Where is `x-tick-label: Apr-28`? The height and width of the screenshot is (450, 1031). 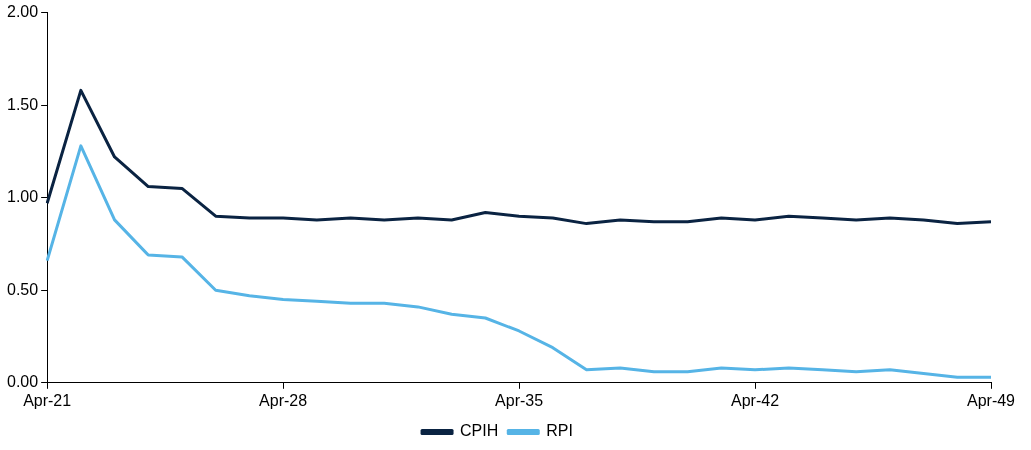 x-tick-label: Apr-28 is located at coordinates (283, 400).